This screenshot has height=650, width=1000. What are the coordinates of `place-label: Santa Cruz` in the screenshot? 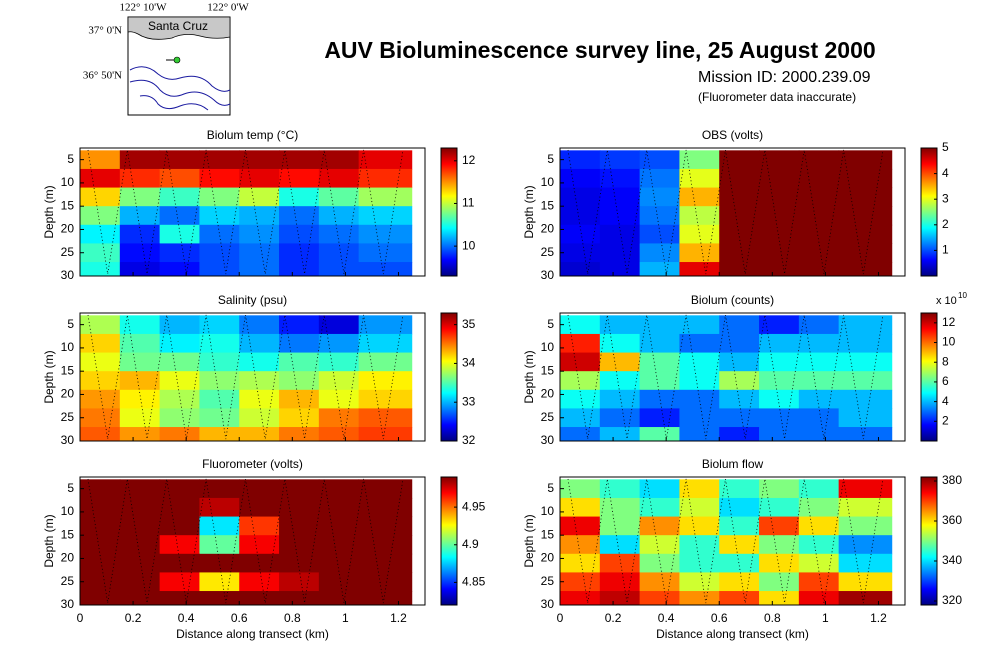 It's located at (178, 26).